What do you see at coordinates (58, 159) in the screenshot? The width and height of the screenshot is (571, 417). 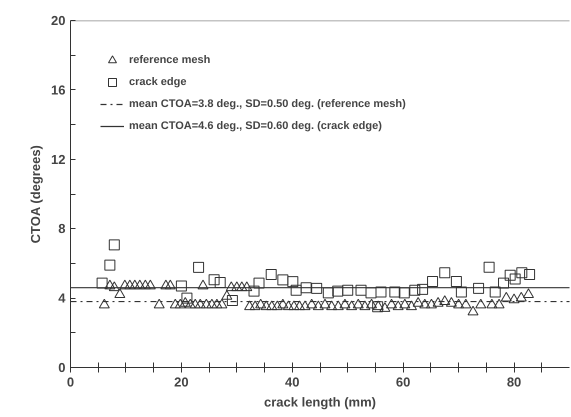 I see `y-tick-label: 12` at bounding box center [58, 159].